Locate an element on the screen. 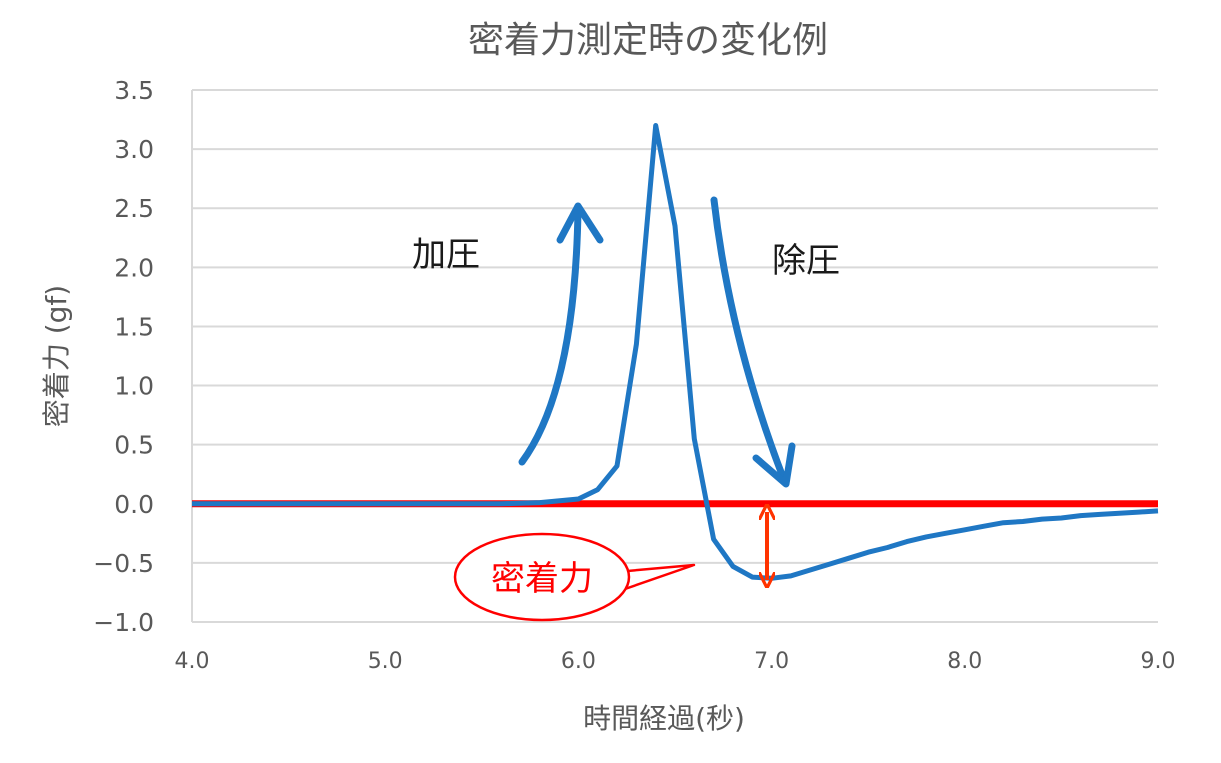 This screenshot has width=1221, height=763. y-tick-label: −0.5 is located at coordinates (123, 563).